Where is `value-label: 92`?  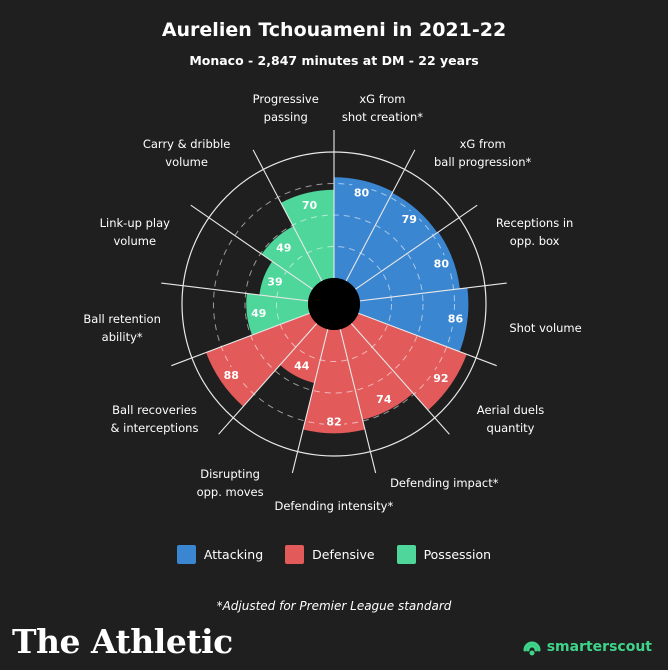 value-label: 92 is located at coordinates (440, 378).